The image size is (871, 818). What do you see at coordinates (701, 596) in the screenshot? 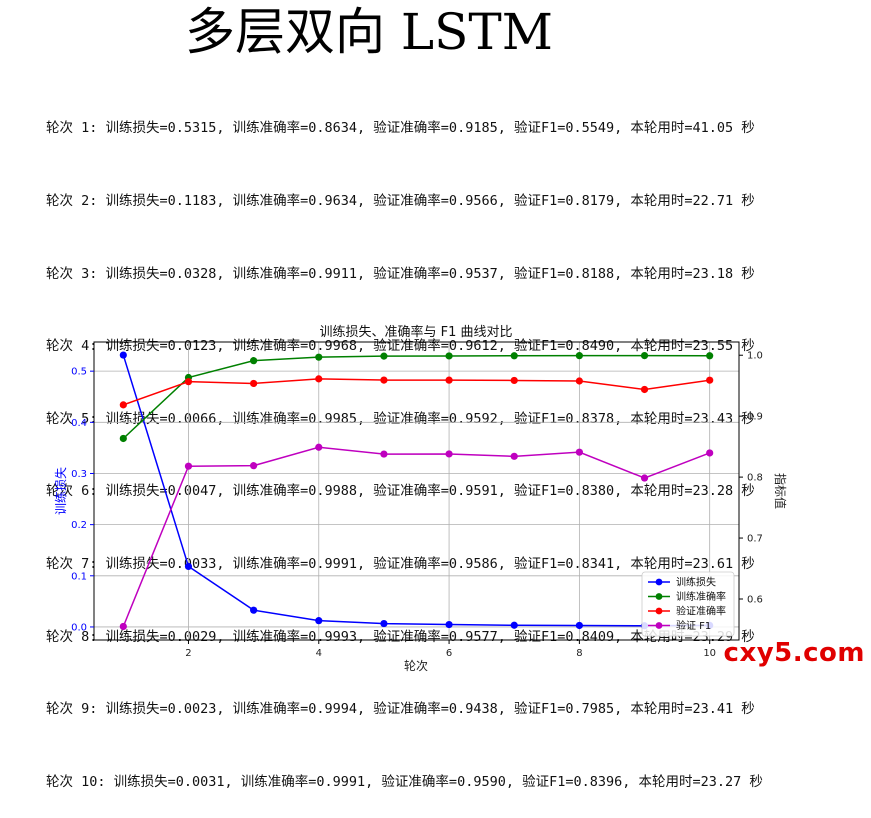
I see `legend-label: 训练准确率` at bounding box center [701, 596].